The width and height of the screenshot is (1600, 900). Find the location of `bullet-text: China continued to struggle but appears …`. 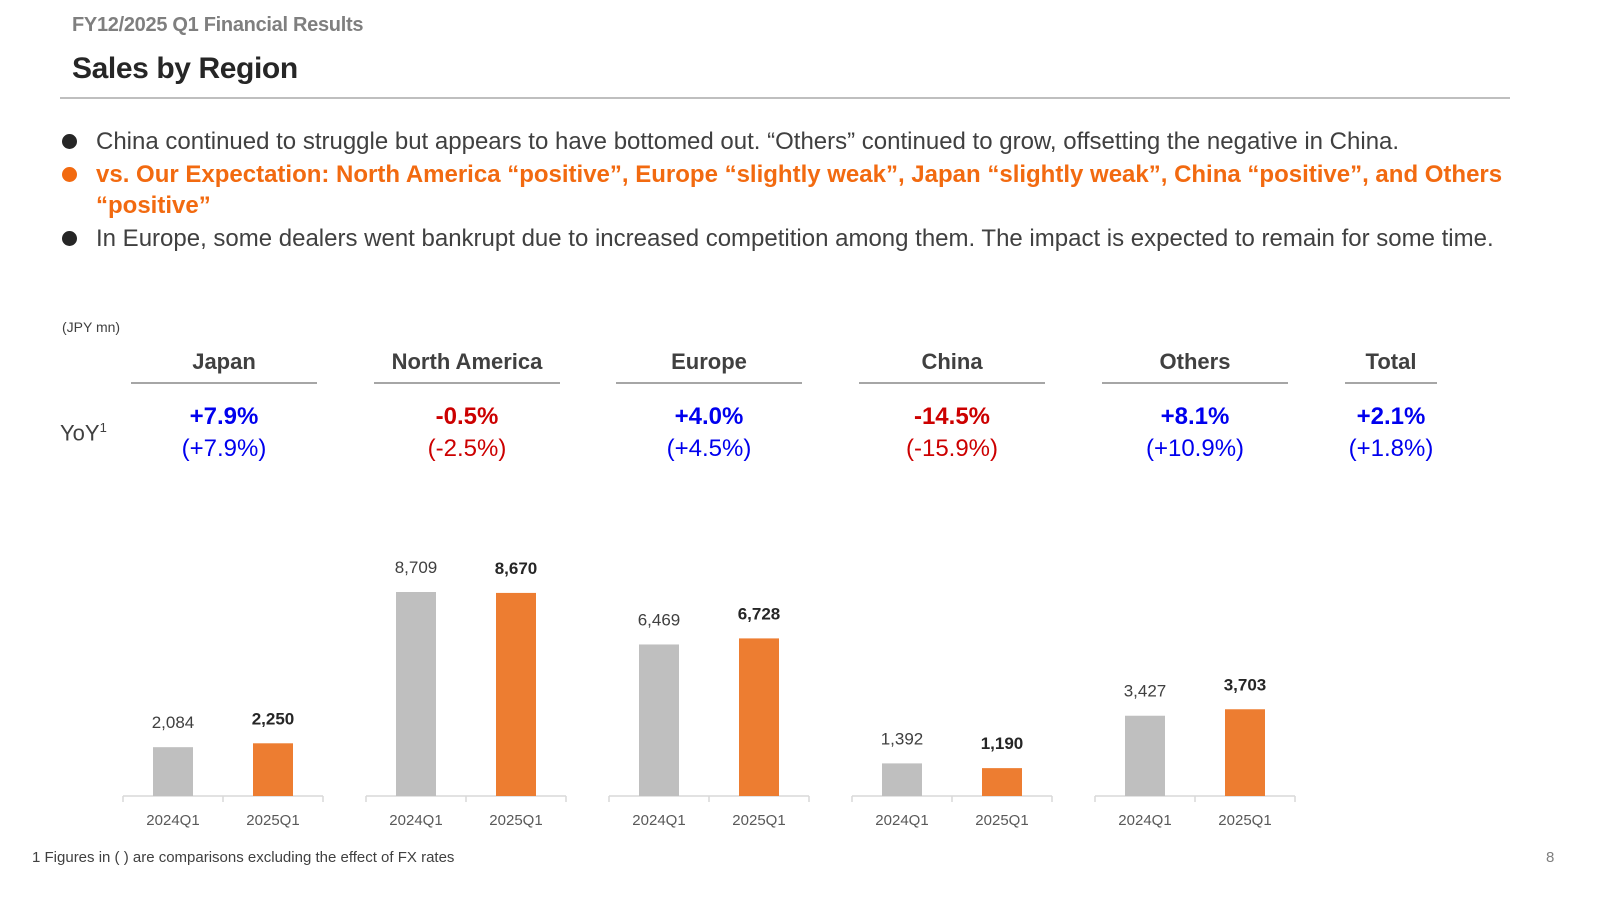

bullet-text: China continued to struggle but appears … is located at coordinates (748, 141).